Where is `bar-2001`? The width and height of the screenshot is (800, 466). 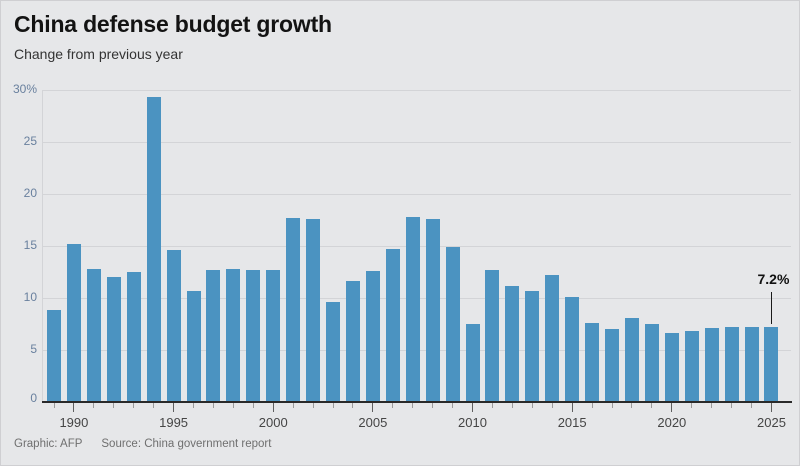 bar-2001 is located at coordinates (293, 309).